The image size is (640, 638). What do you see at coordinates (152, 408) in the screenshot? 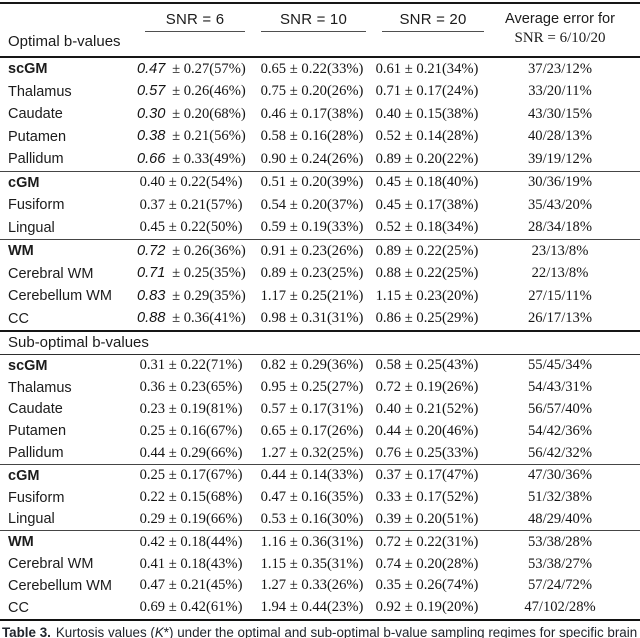
I see `snr6-mean-value: 0.23` at bounding box center [152, 408].